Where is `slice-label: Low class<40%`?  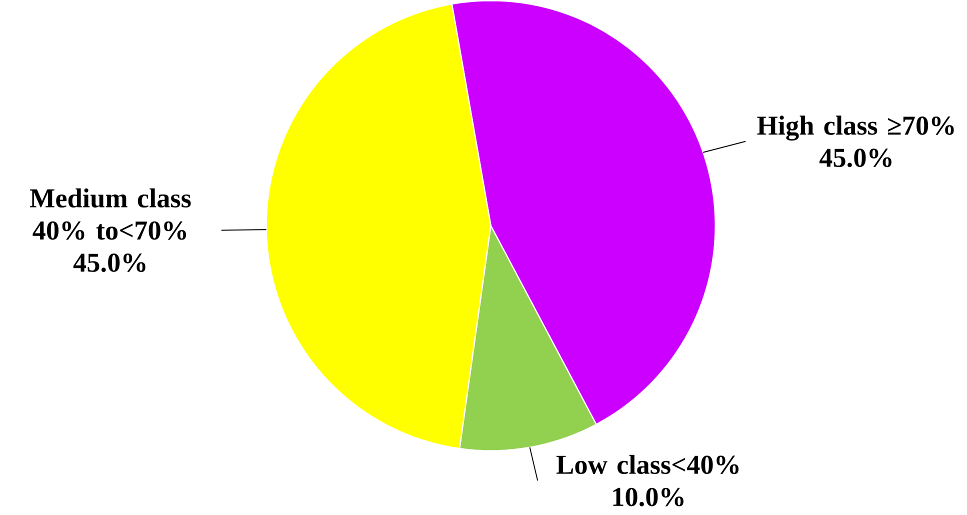
slice-label: Low class<40% is located at coordinates (647, 464).